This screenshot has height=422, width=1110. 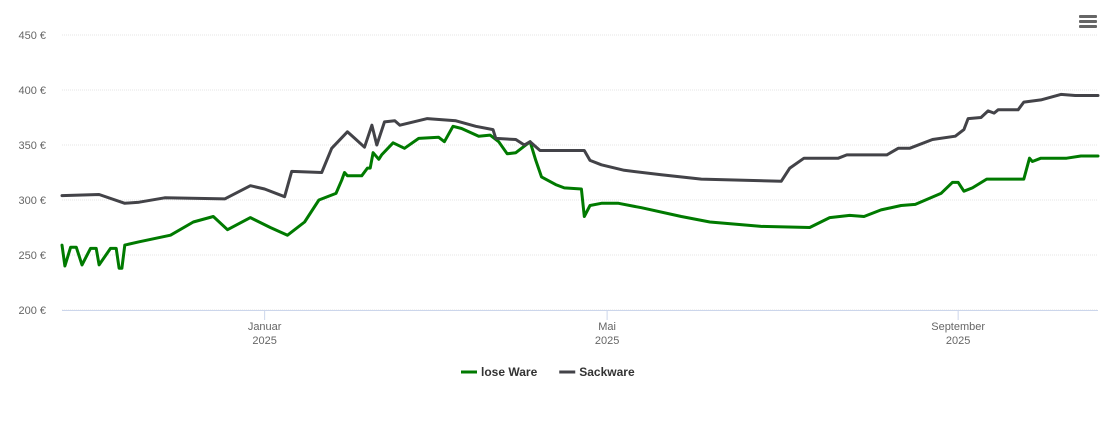 What do you see at coordinates (32, 311) in the screenshot?
I see `y-tick-label: 200 €` at bounding box center [32, 311].